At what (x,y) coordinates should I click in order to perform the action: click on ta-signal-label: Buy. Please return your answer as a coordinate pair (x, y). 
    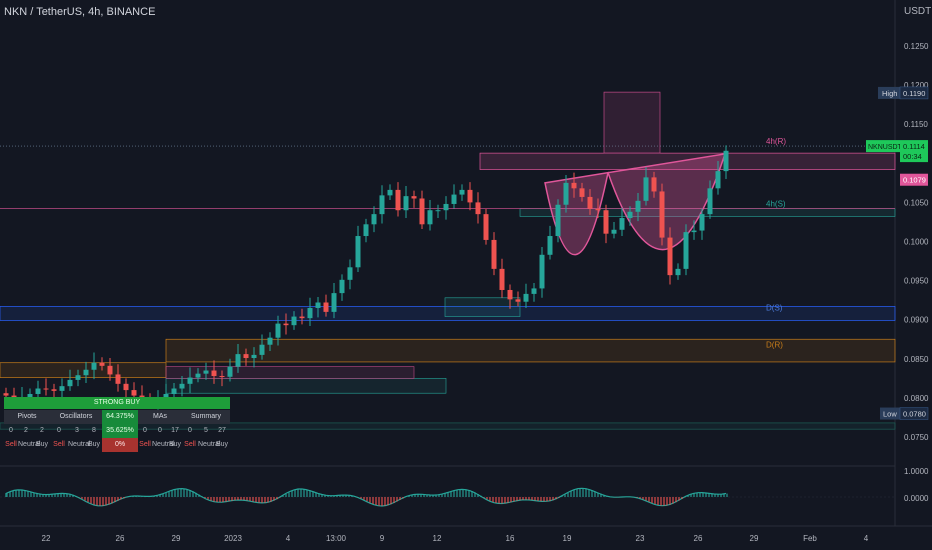
    Looking at the image, I should click on (175, 444).